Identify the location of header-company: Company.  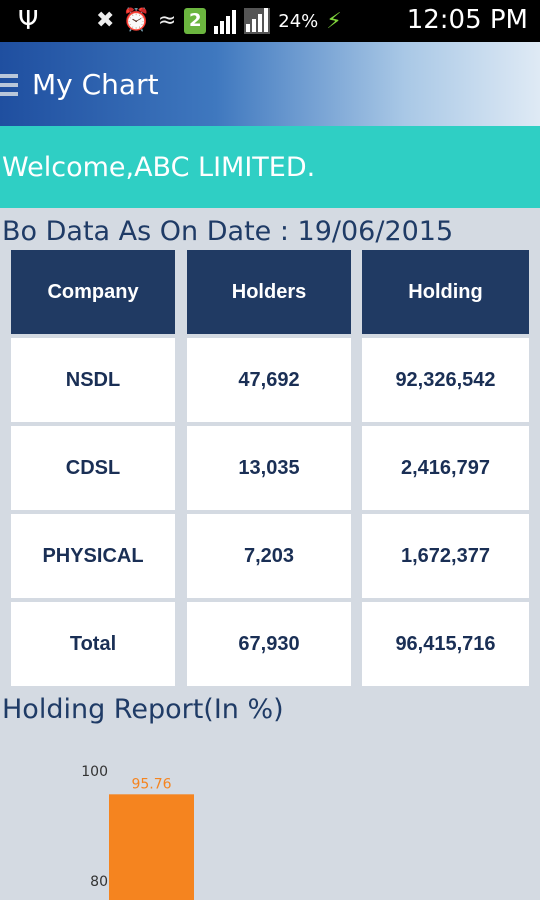
(93, 292).